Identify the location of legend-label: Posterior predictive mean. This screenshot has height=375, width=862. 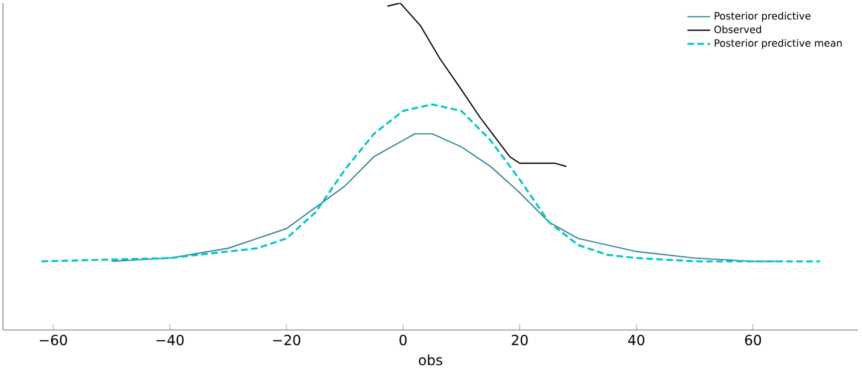
(778, 44).